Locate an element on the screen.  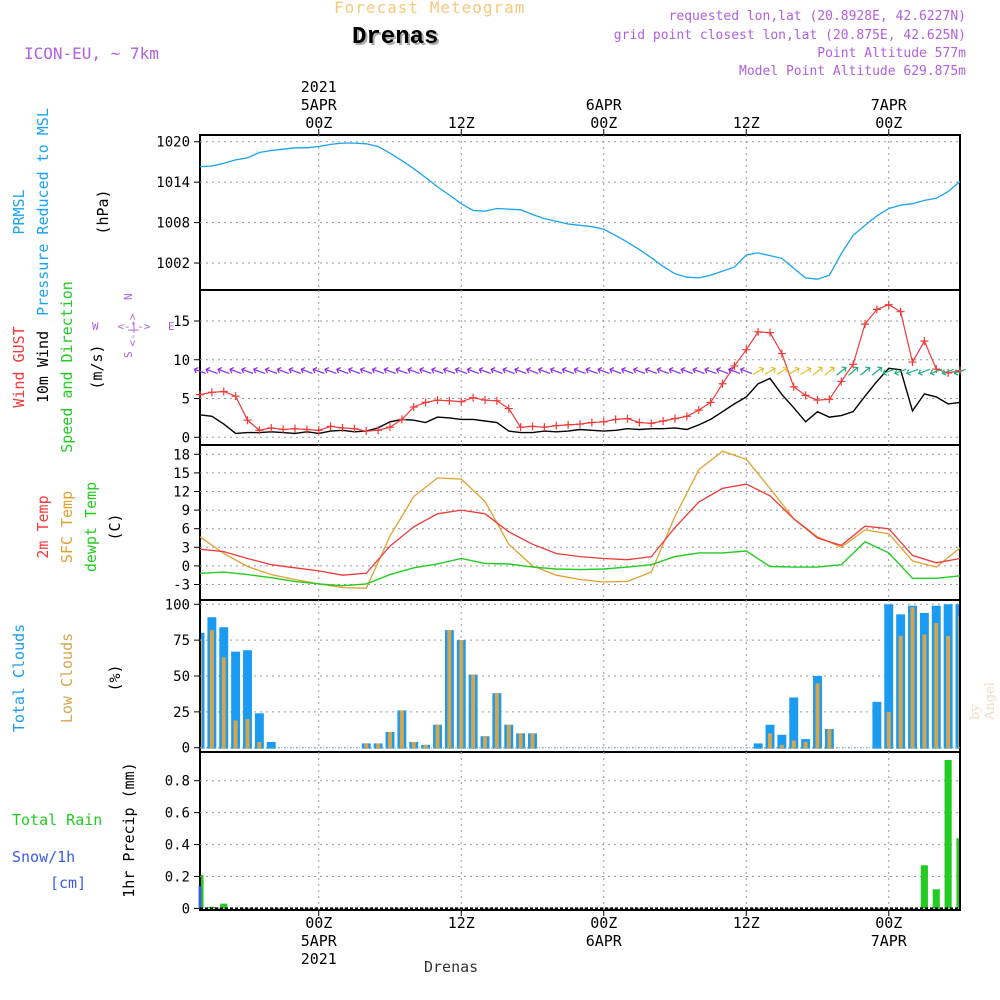
compass-east-label: E is located at coordinates (171, 326).